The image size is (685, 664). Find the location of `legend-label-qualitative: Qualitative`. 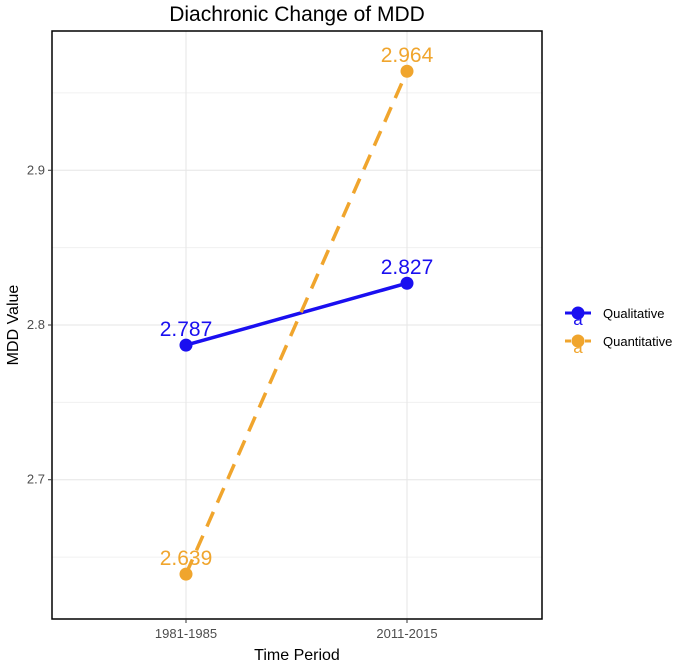

legend-label-qualitative: Qualitative is located at coordinates (633, 313).